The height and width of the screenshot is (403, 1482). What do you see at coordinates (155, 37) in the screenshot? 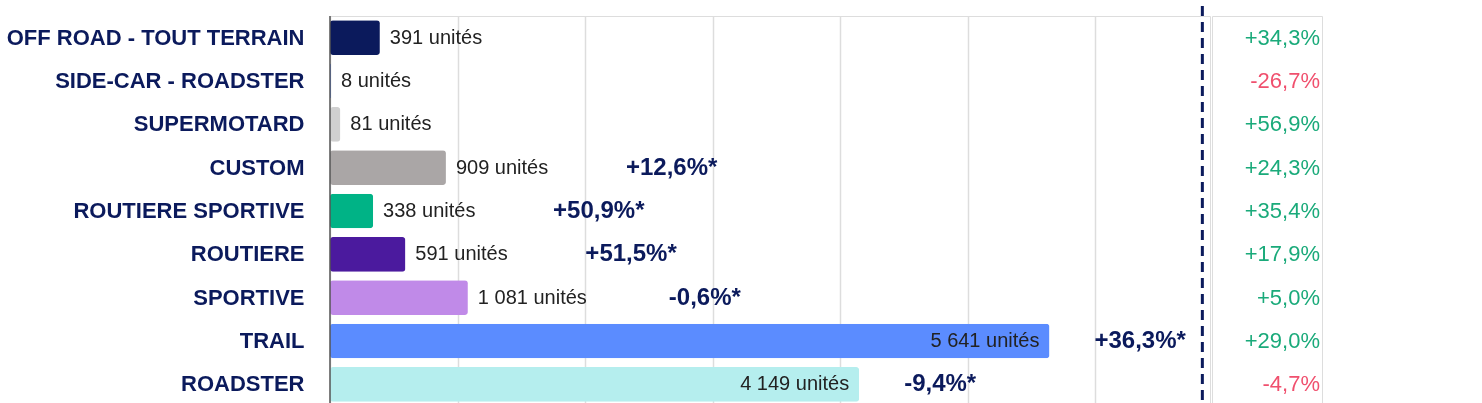
I see `y-tick-label: OFF ROAD - TOUT TERRAIN` at bounding box center [155, 37].